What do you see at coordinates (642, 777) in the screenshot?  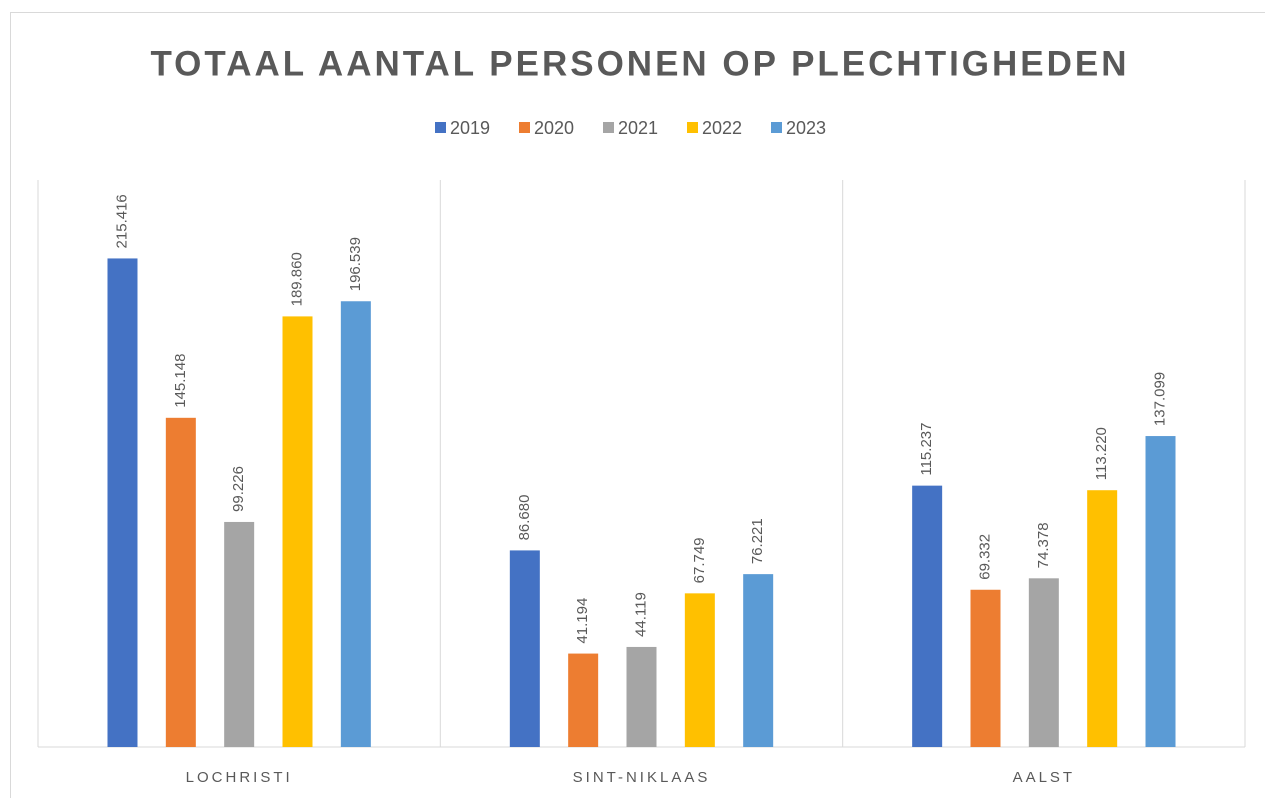 I see `x-tick-label: SINT-NIKLAAS` at bounding box center [642, 777].